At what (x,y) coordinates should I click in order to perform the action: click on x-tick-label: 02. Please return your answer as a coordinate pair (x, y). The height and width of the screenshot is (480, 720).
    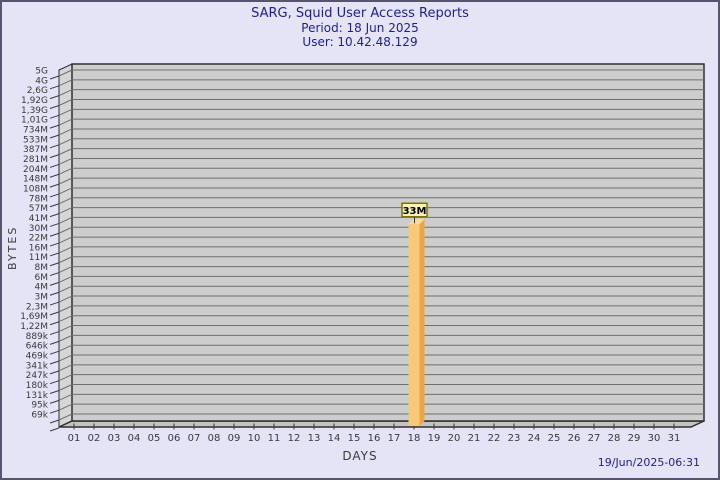
    Looking at the image, I should click on (94, 438).